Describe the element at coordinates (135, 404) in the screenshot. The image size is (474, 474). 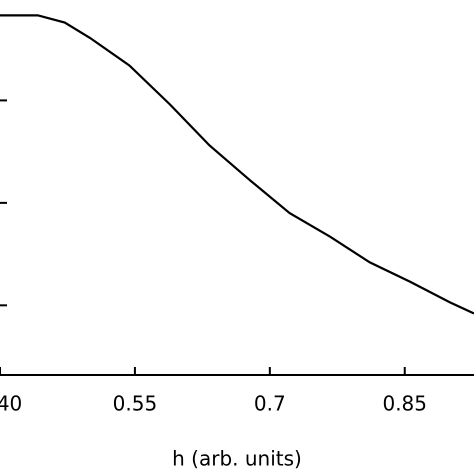
I see `x-tick-label: 0.55` at that location.